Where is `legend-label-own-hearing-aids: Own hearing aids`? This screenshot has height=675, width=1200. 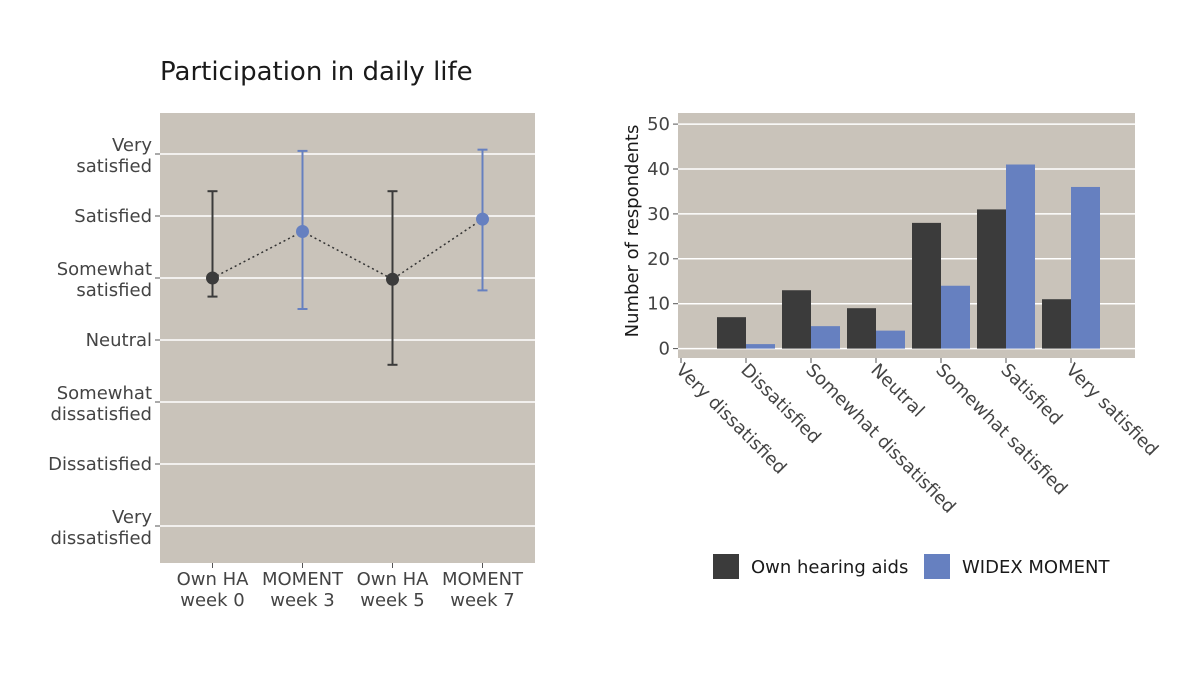 legend-label-own-hearing-aids: Own hearing aids is located at coordinates (829, 567).